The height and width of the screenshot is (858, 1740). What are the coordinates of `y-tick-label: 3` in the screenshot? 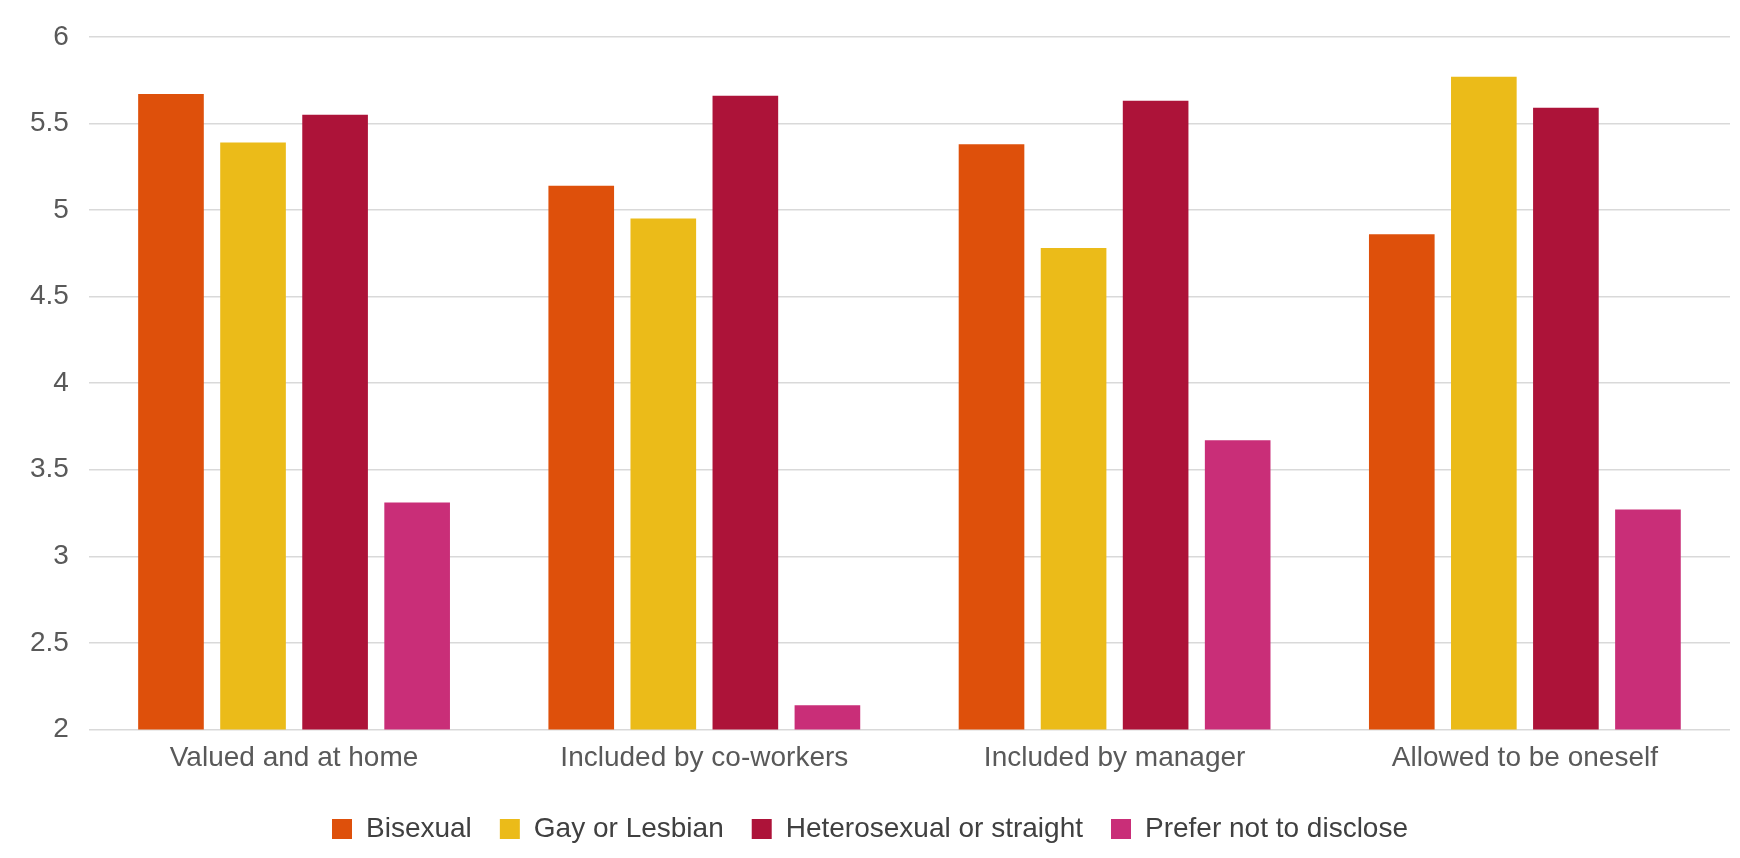 It's located at (61, 554).